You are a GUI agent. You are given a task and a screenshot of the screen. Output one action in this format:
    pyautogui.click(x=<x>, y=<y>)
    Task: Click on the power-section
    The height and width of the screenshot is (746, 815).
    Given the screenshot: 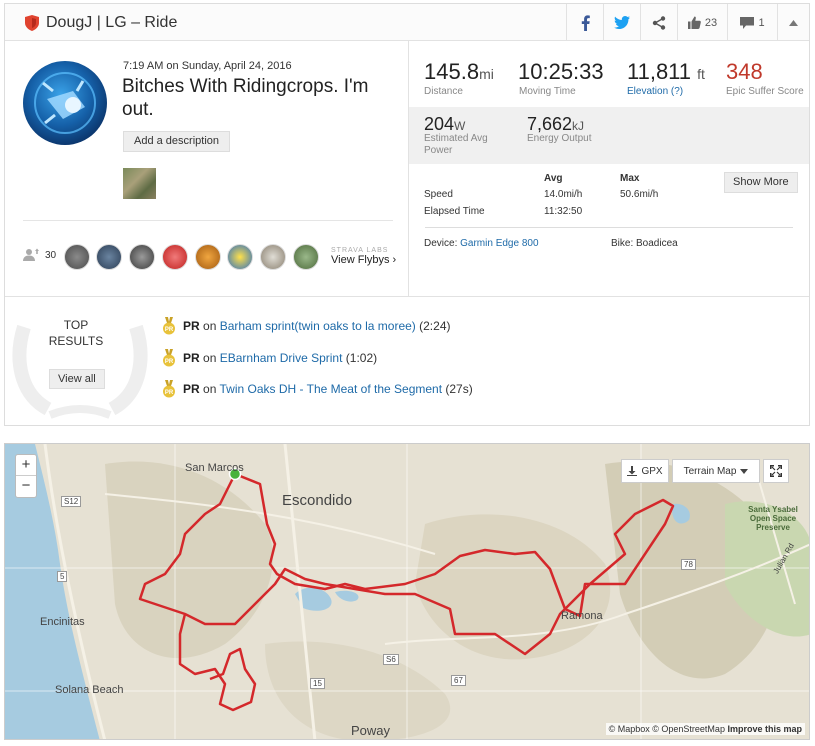 What is the action you would take?
    pyautogui.click(x=609, y=135)
    